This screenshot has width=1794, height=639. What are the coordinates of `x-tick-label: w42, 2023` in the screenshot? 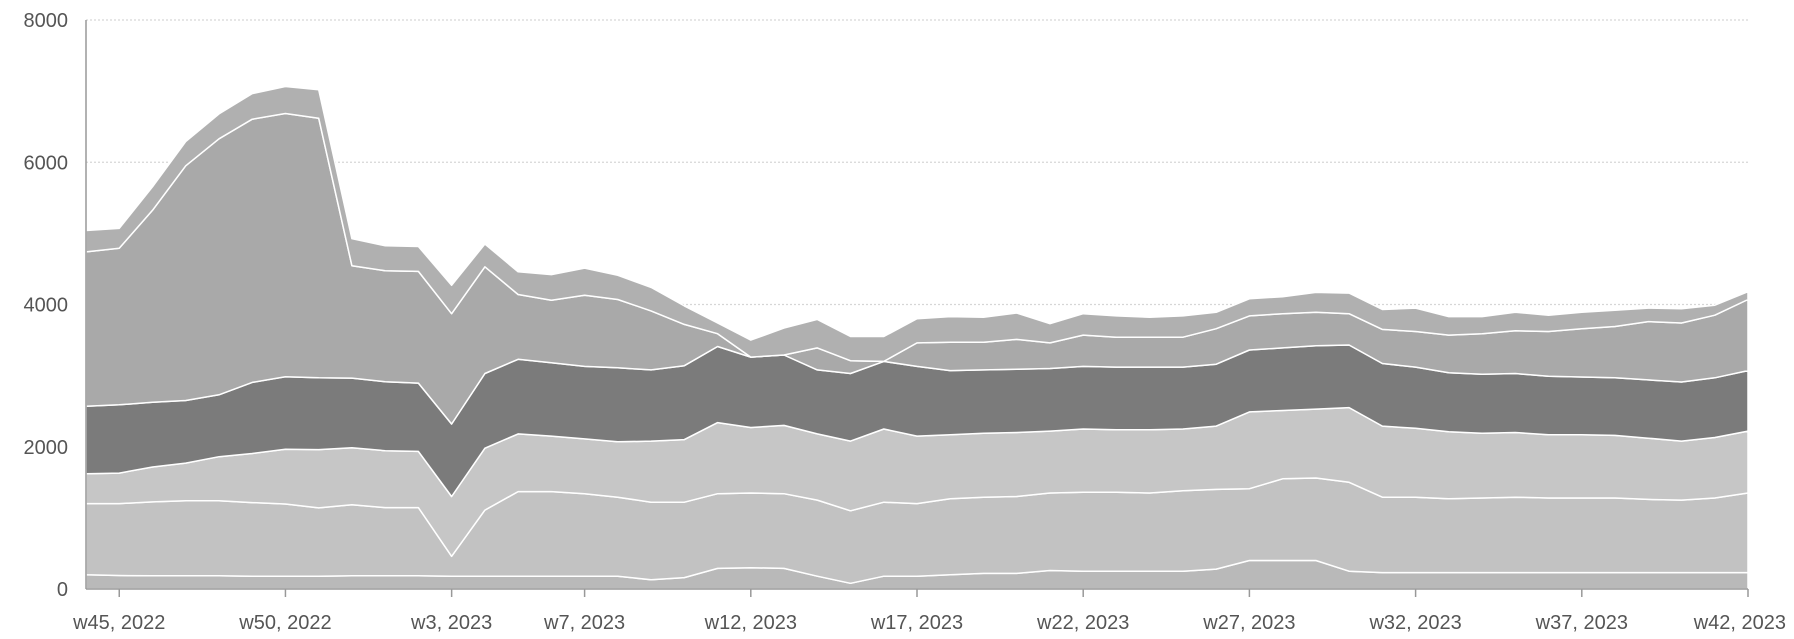 It's located at (1739, 623).